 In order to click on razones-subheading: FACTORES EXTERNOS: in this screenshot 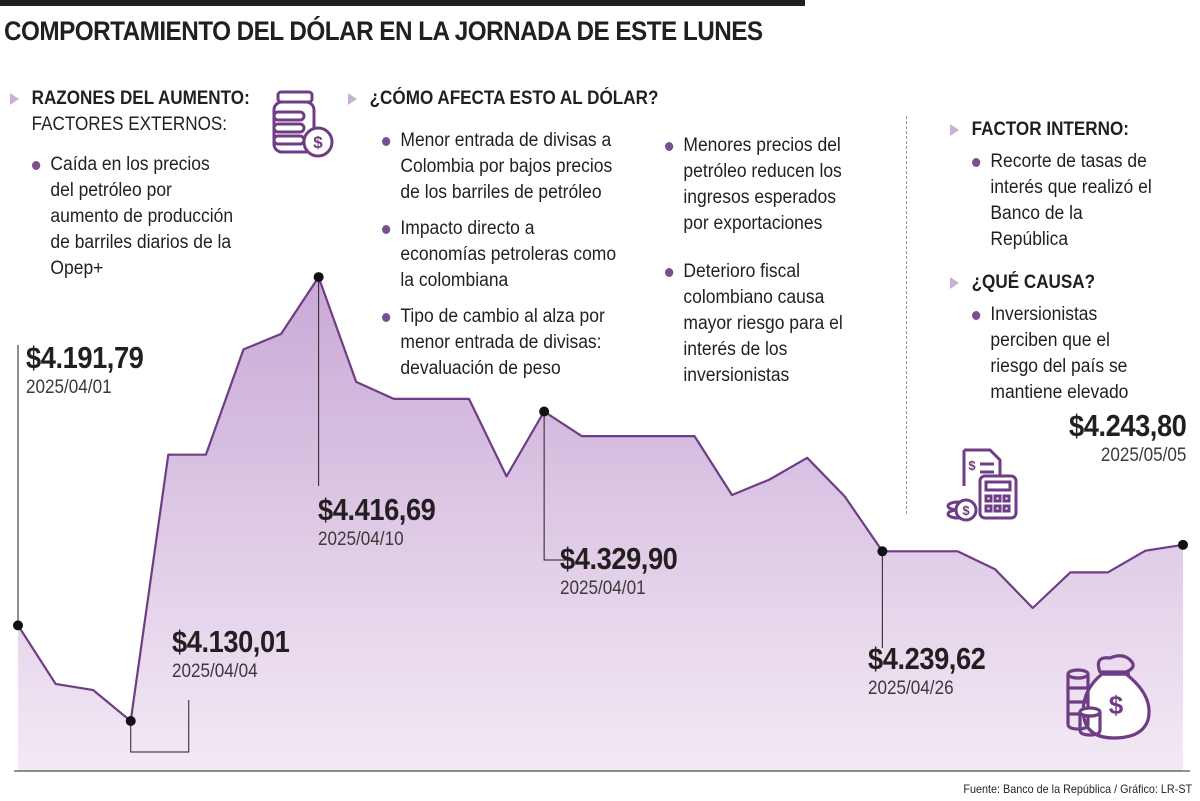, I will do `click(129, 124)`.